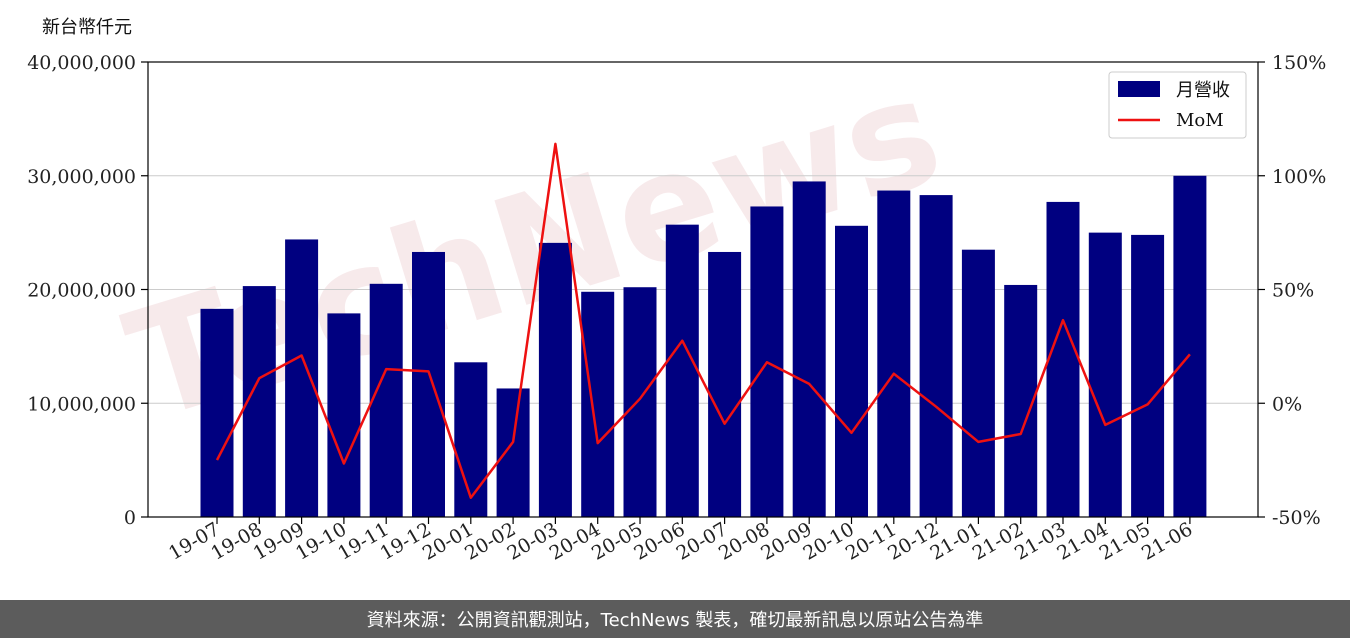 This screenshot has height=638, width=1350. Describe the element at coordinates (81, 177) in the screenshot. I see `left-tick-label: 30,000,000` at that location.